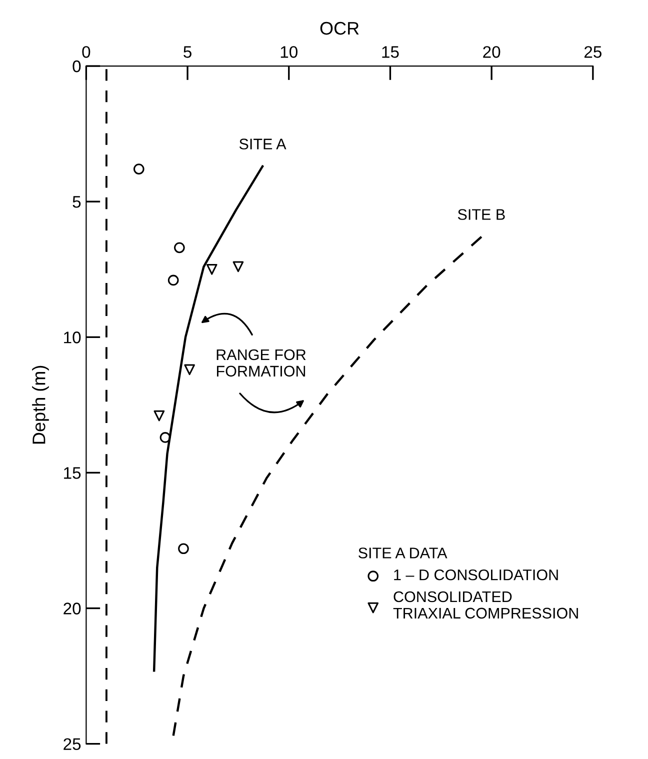  I want to click on x-tick-label: 10, so click(289, 52).